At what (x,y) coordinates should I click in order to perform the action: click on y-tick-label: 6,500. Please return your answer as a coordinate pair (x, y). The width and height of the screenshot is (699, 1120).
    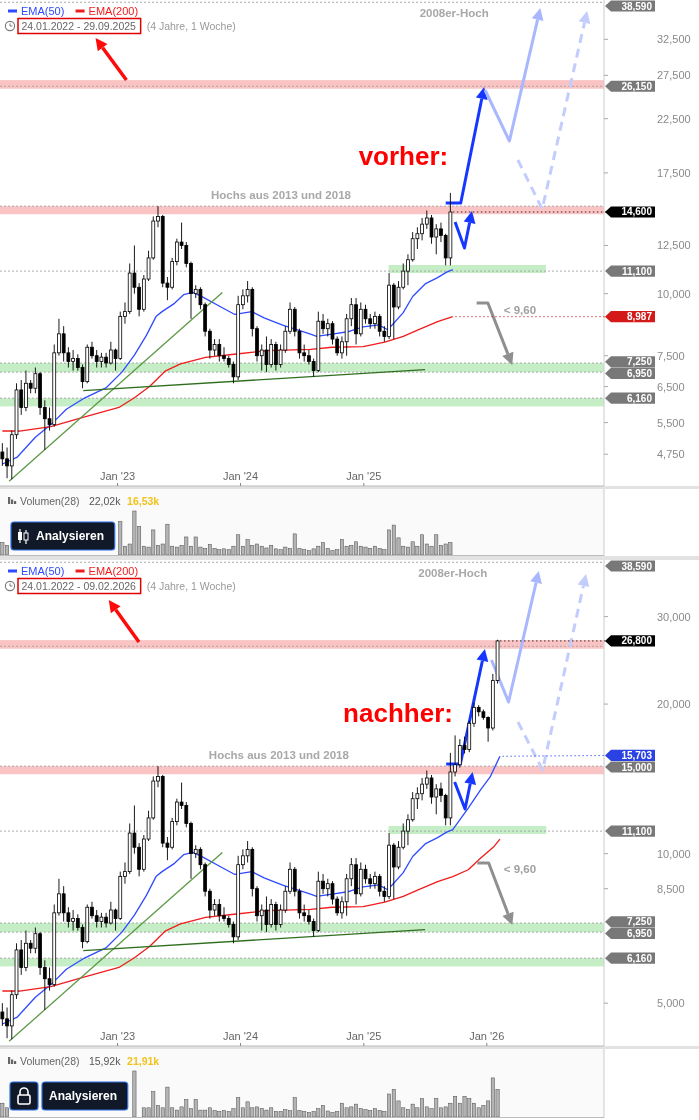
    Looking at the image, I should click on (671, 386).